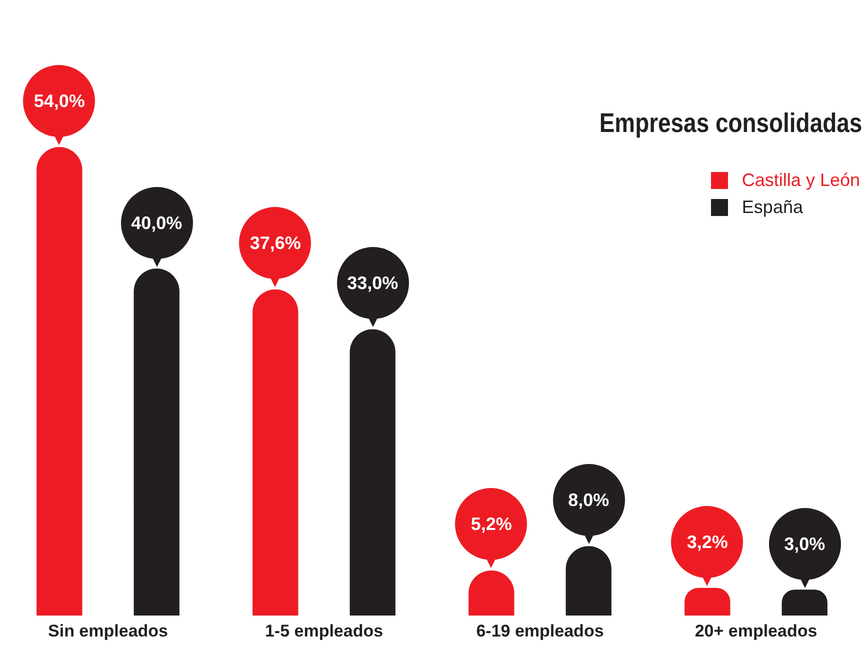 This screenshot has width=864, height=648. What do you see at coordinates (707, 542) in the screenshot?
I see `data-label: 3,2%` at bounding box center [707, 542].